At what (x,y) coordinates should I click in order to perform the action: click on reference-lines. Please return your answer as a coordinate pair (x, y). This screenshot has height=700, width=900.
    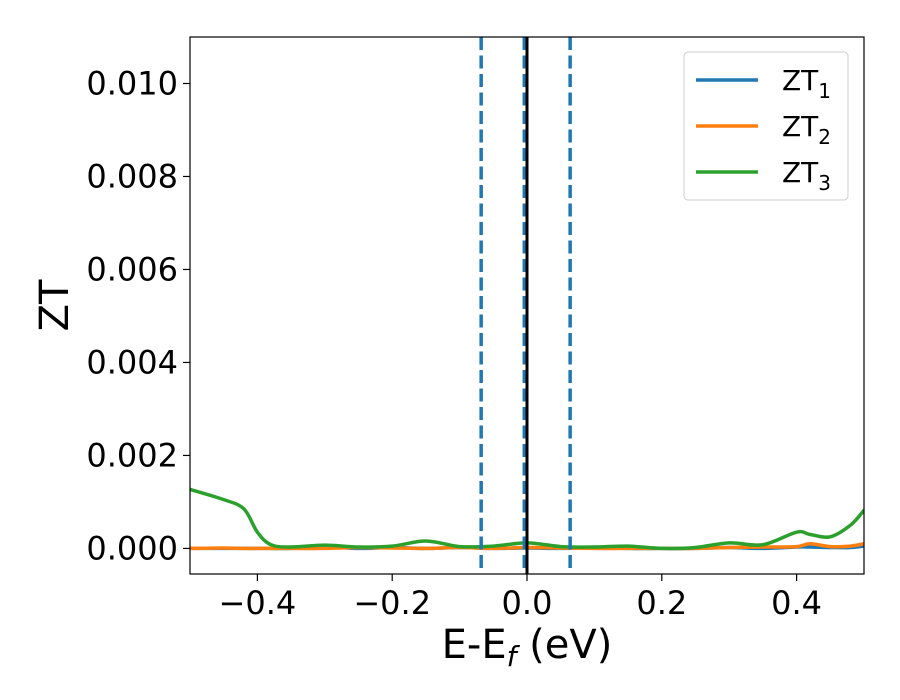
    Looking at the image, I should click on (525, 305).